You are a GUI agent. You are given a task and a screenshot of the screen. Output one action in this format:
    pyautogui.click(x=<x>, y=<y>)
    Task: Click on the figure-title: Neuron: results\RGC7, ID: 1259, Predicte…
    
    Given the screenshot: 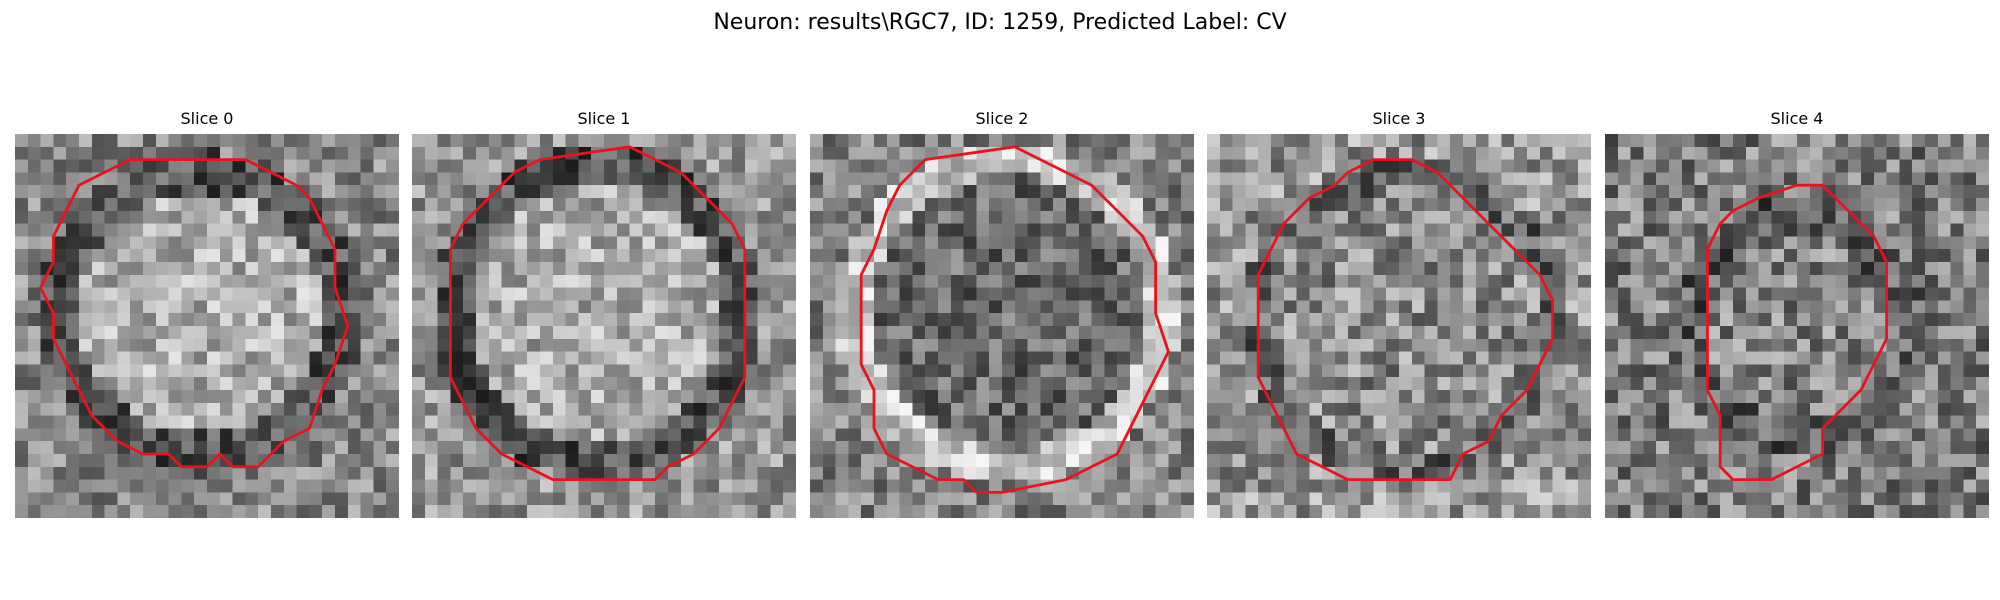 What is the action you would take?
    pyautogui.click(x=1000, y=22)
    